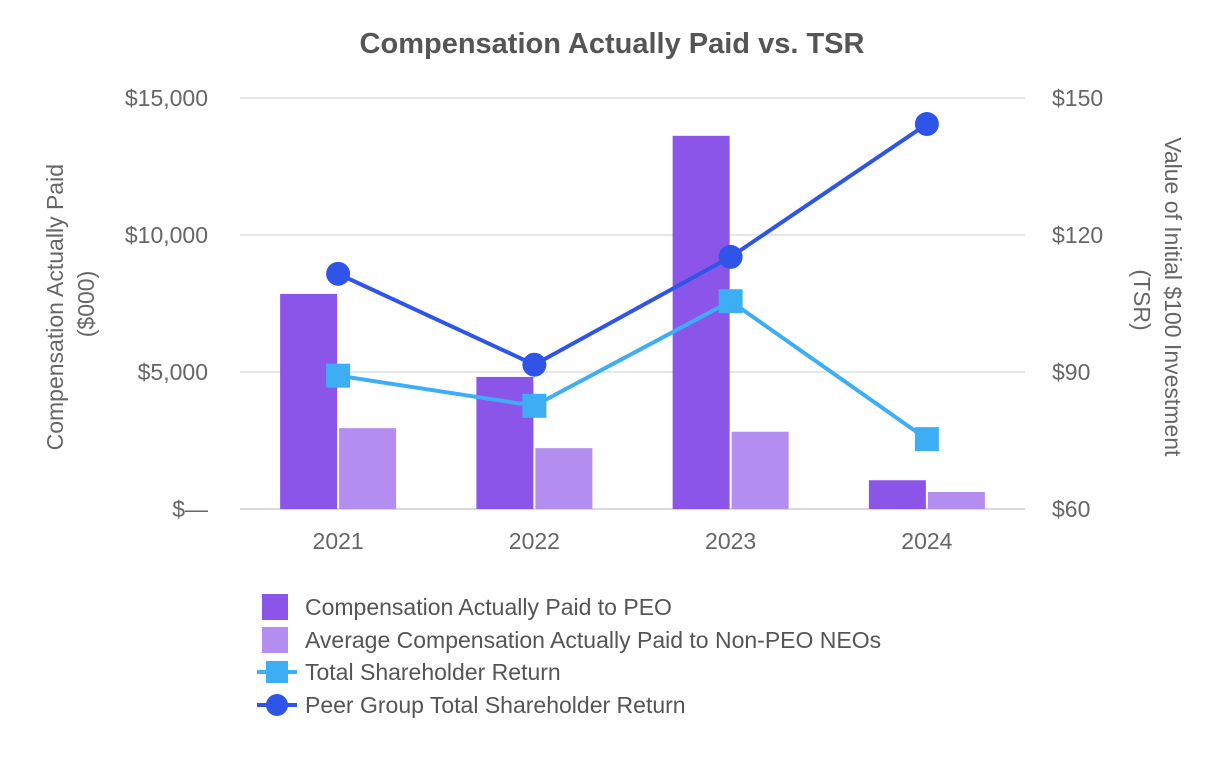  What do you see at coordinates (926, 124) in the screenshot?
I see `point-peer-group-total-shareholder-return-2024` at bounding box center [926, 124].